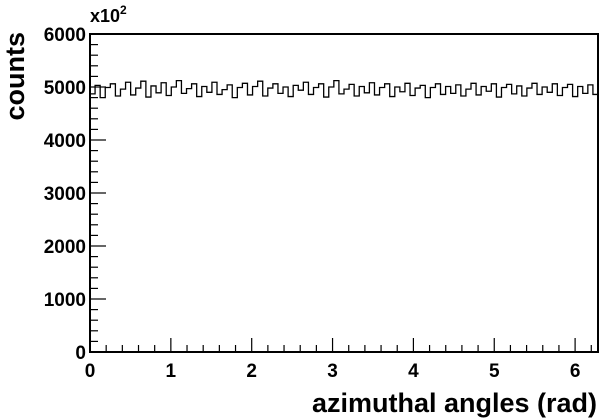  I want to click on y-axis-ticks, so click(98, 193).